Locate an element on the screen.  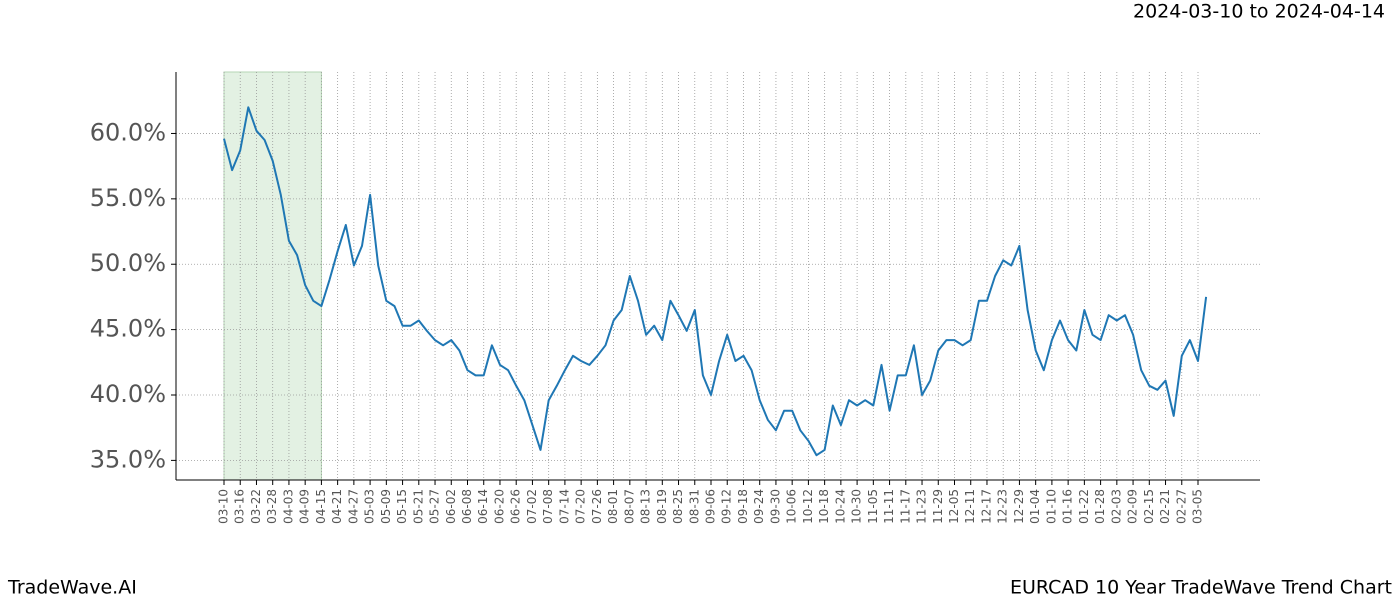
x-tick-label: 11-05 is located at coordinates (873, 506).